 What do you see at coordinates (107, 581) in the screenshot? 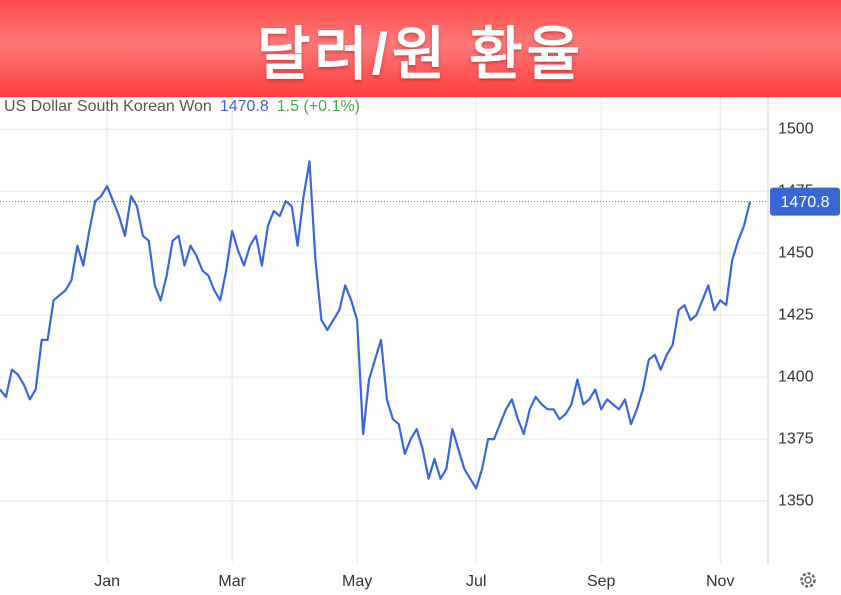
I see `x-tick-label: Jan` at bounding box center [107, 581].